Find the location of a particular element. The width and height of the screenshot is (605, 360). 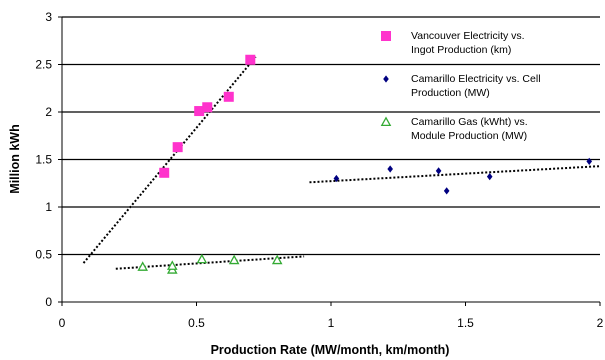

x-tick-label: 2 is located at coordinates (600, 323).